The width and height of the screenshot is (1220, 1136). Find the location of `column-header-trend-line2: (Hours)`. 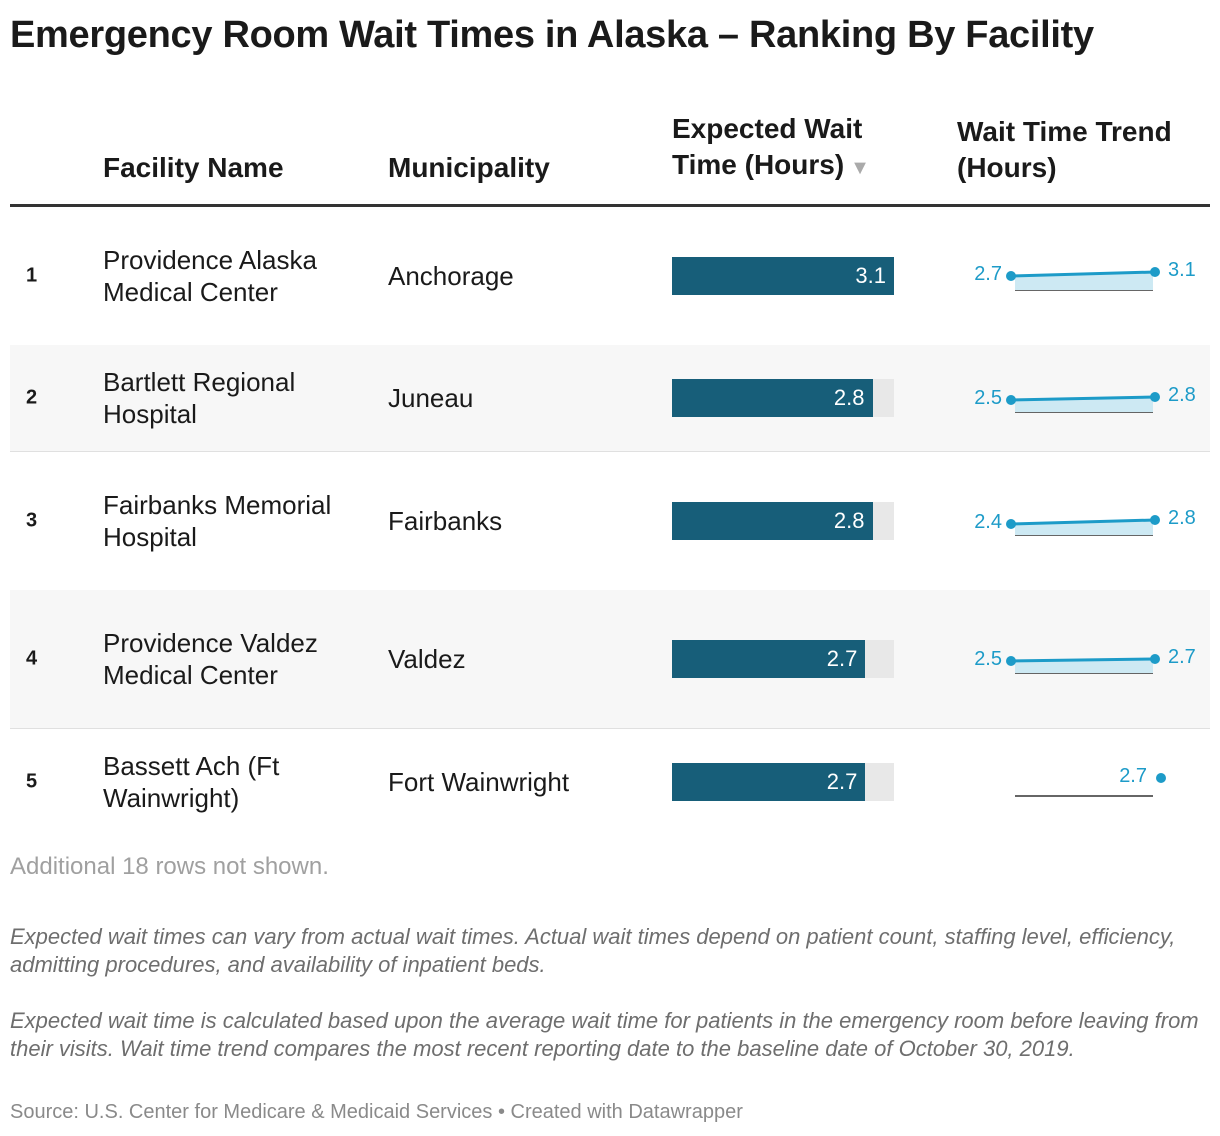

column-header-trend-line2: (Hours) is located at coordinates (1007, 167).